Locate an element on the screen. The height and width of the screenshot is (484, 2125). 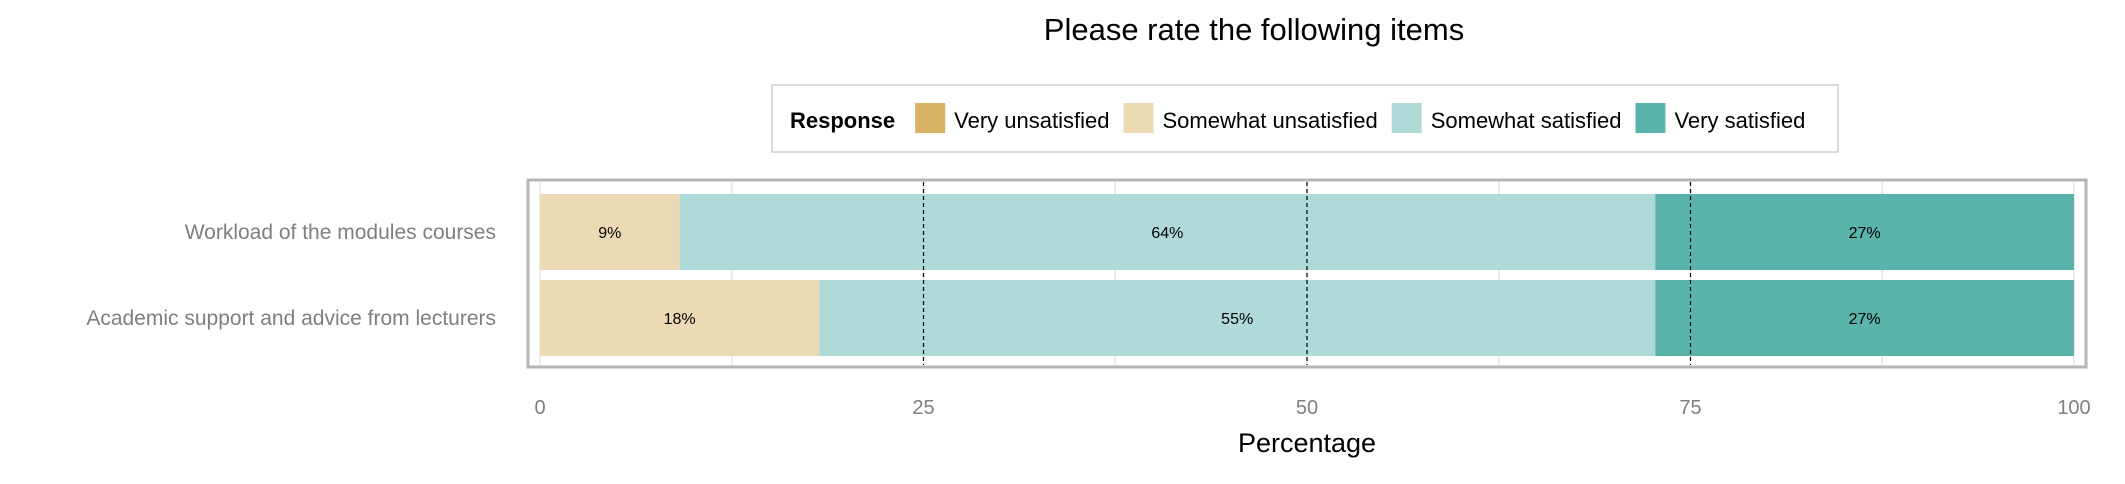
data-label: 9% is located at coordinates (609, 233).